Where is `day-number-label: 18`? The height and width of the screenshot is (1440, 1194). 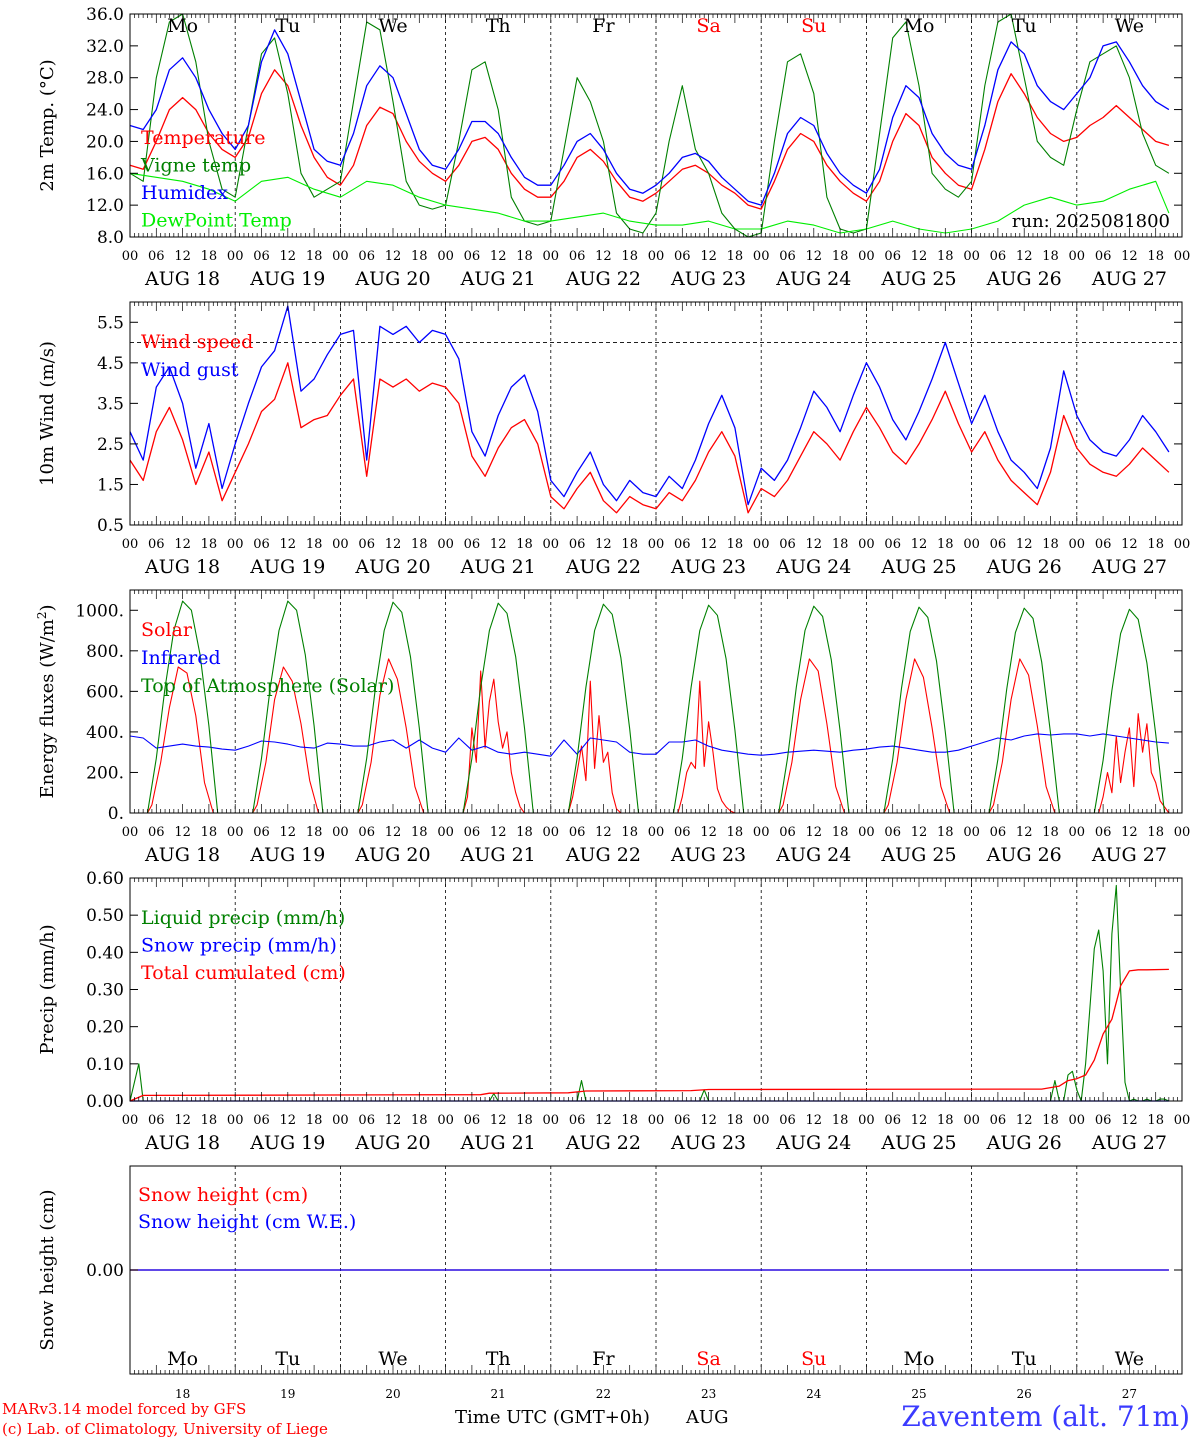 day-number-label: 18 is located at coordinates (182, 1394).